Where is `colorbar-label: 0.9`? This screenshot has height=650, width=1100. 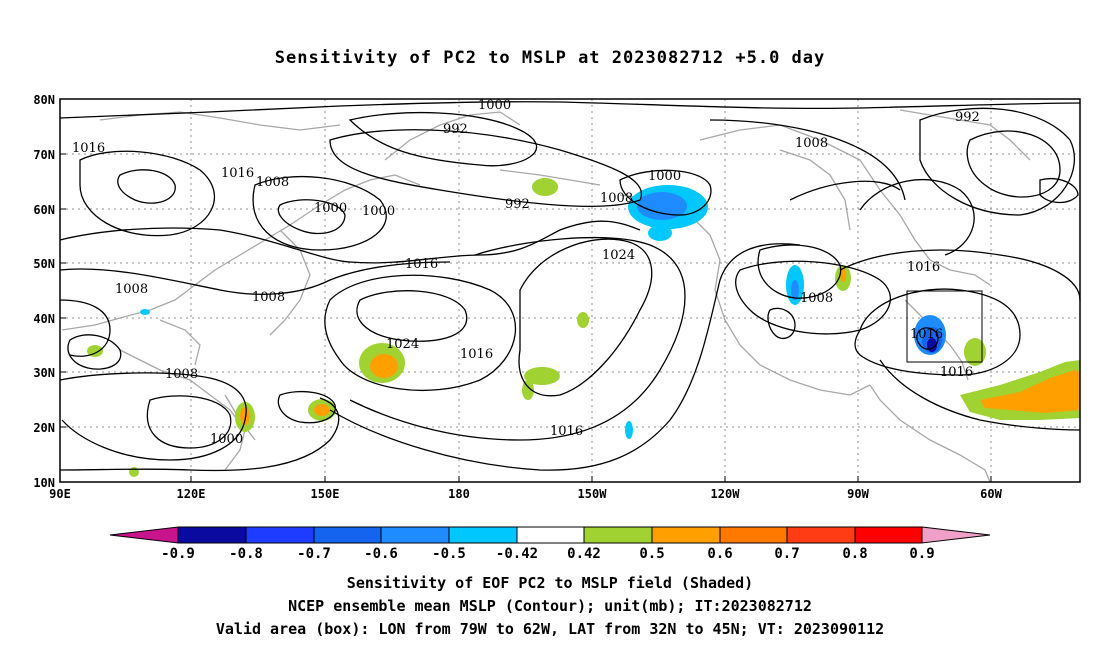 colorbar-label: 0.9 is located at coordinates (921, 554).